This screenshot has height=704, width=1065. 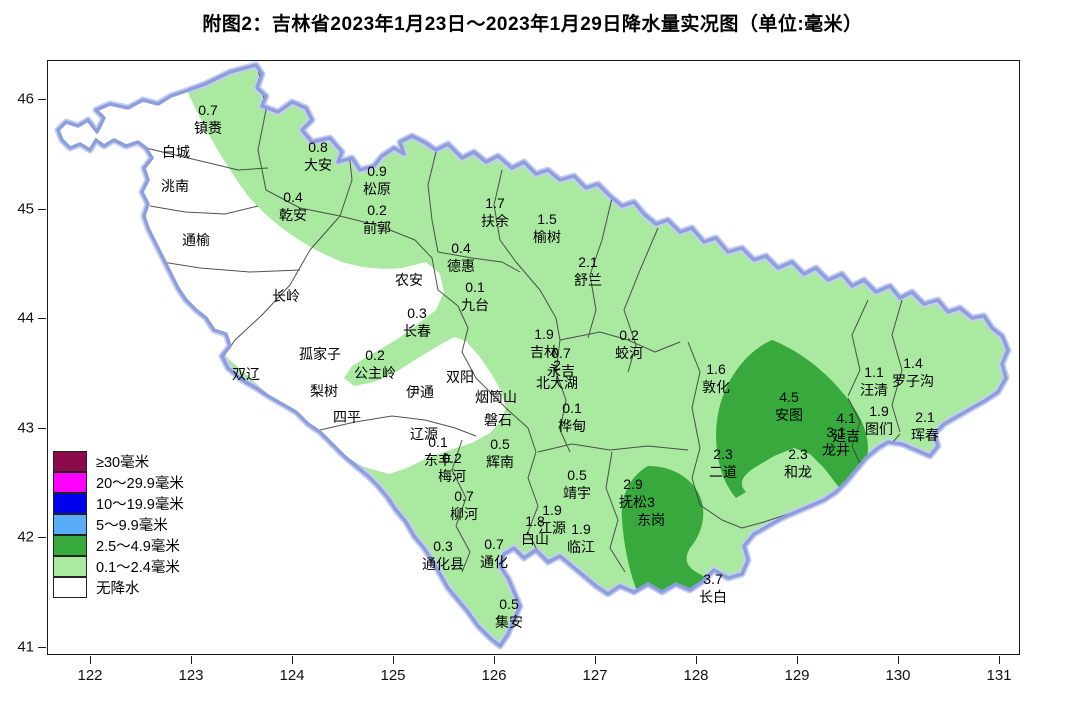 I want to click on station-label: 1.9 图们, so click(x=879, y=420).